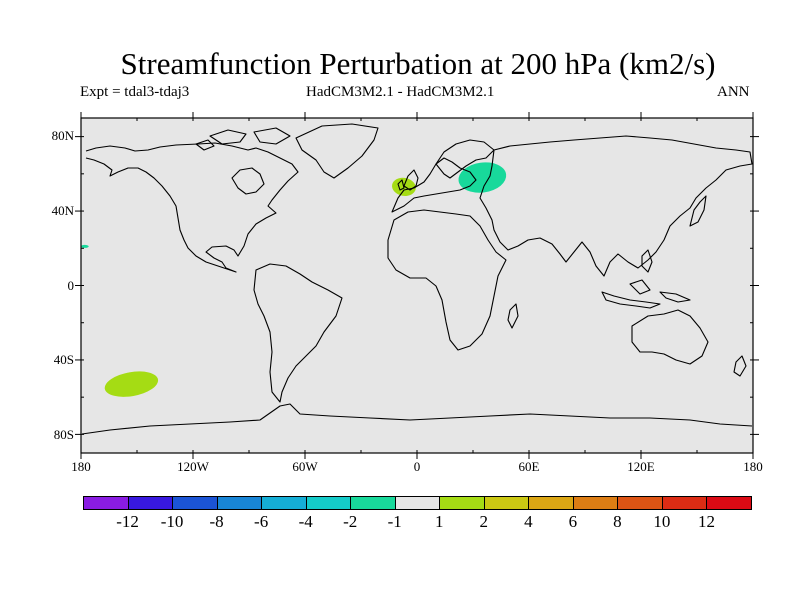  I want to click on coastline-arctic-islands, so click(243, 139).